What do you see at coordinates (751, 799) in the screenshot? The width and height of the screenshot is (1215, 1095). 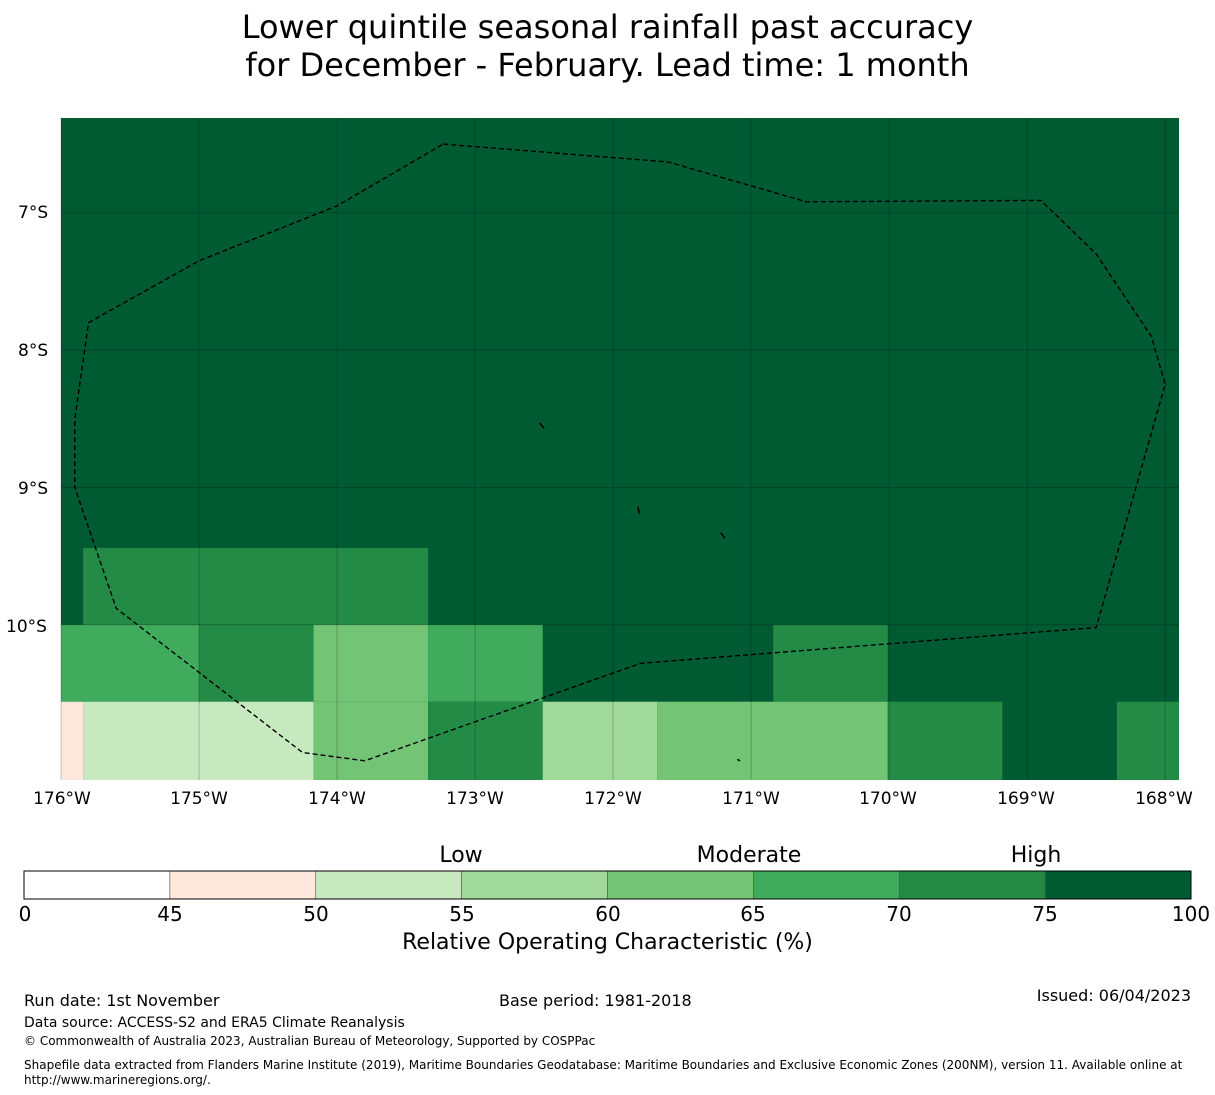 I see `lon-label-171w: 171°W` at bounding box center [751, 799].